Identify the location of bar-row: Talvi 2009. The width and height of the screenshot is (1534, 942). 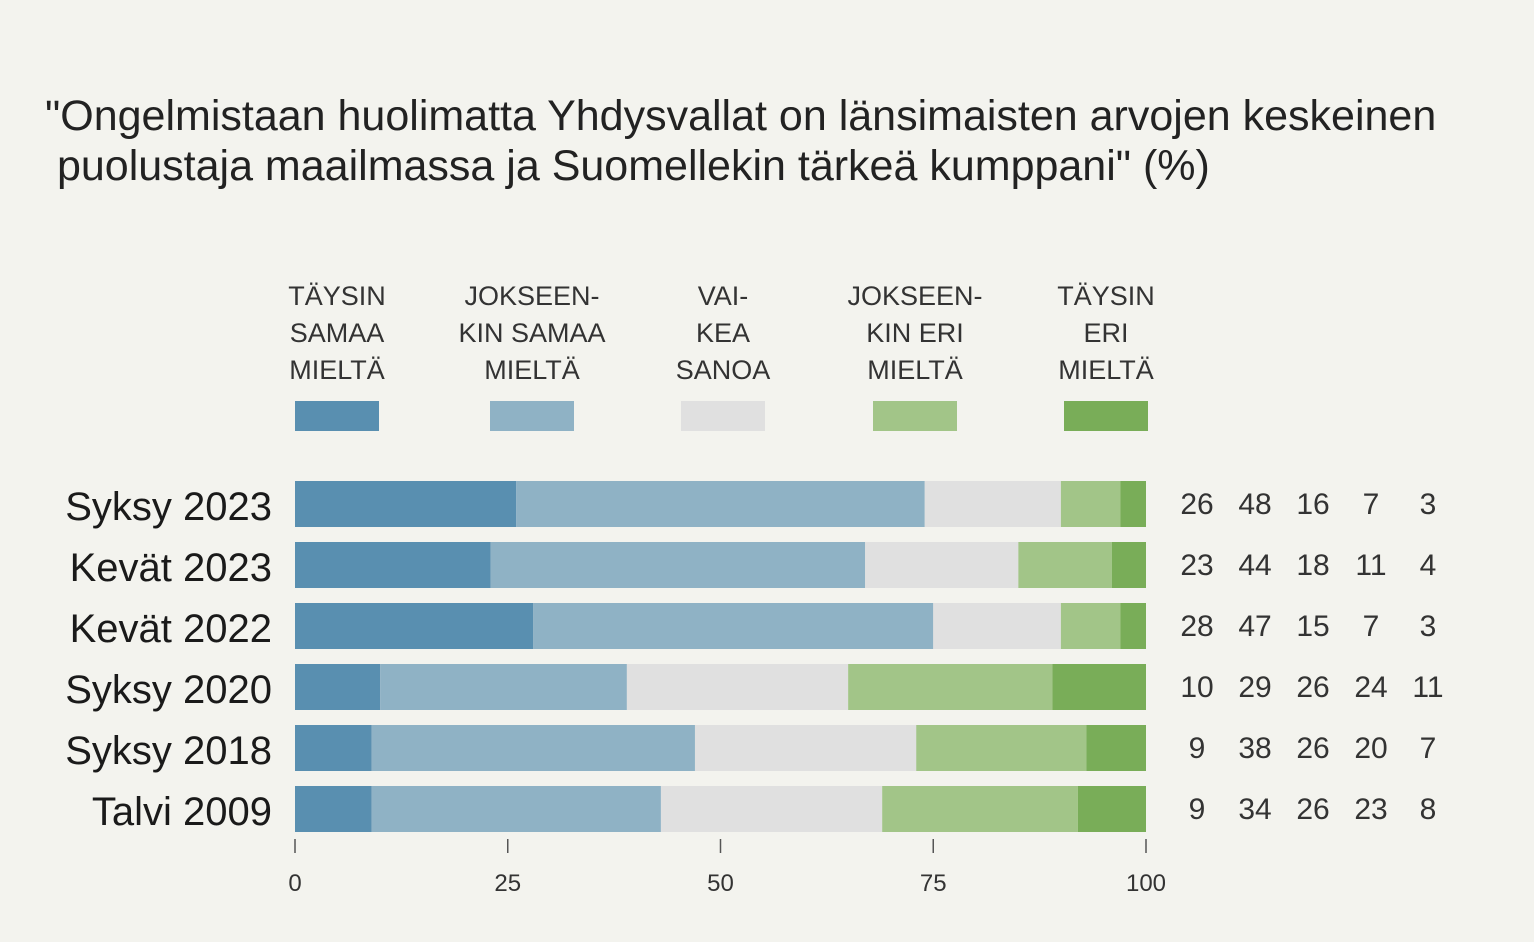
(619, 810).